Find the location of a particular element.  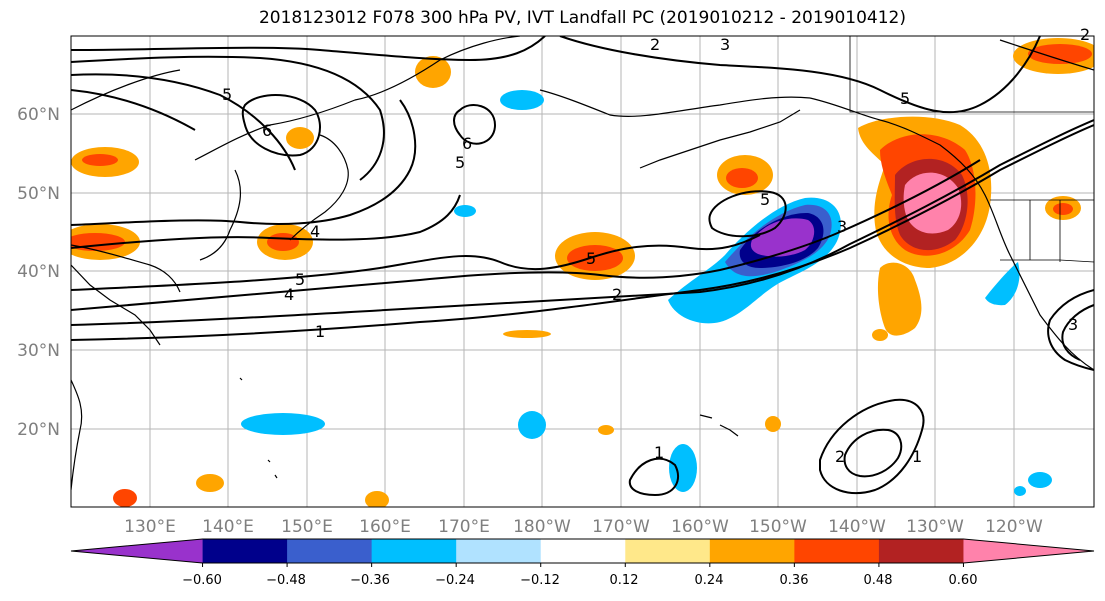

colorbar-tick-label: −0.48 is located at coordinates (286, 580).